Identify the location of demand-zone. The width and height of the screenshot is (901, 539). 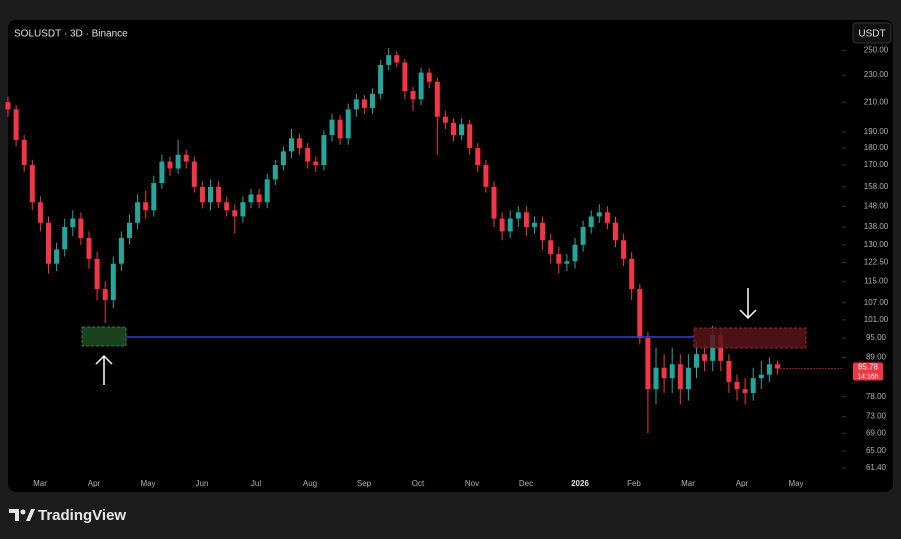
(104, 336).